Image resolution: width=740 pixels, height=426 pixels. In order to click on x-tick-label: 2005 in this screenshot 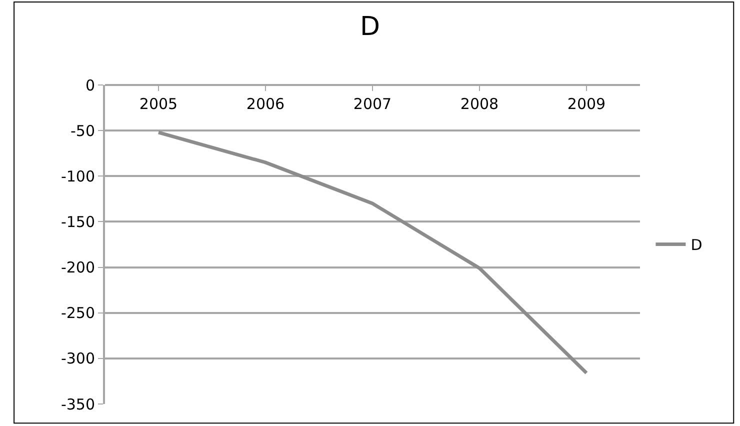, I will do `click(158, 104)`.